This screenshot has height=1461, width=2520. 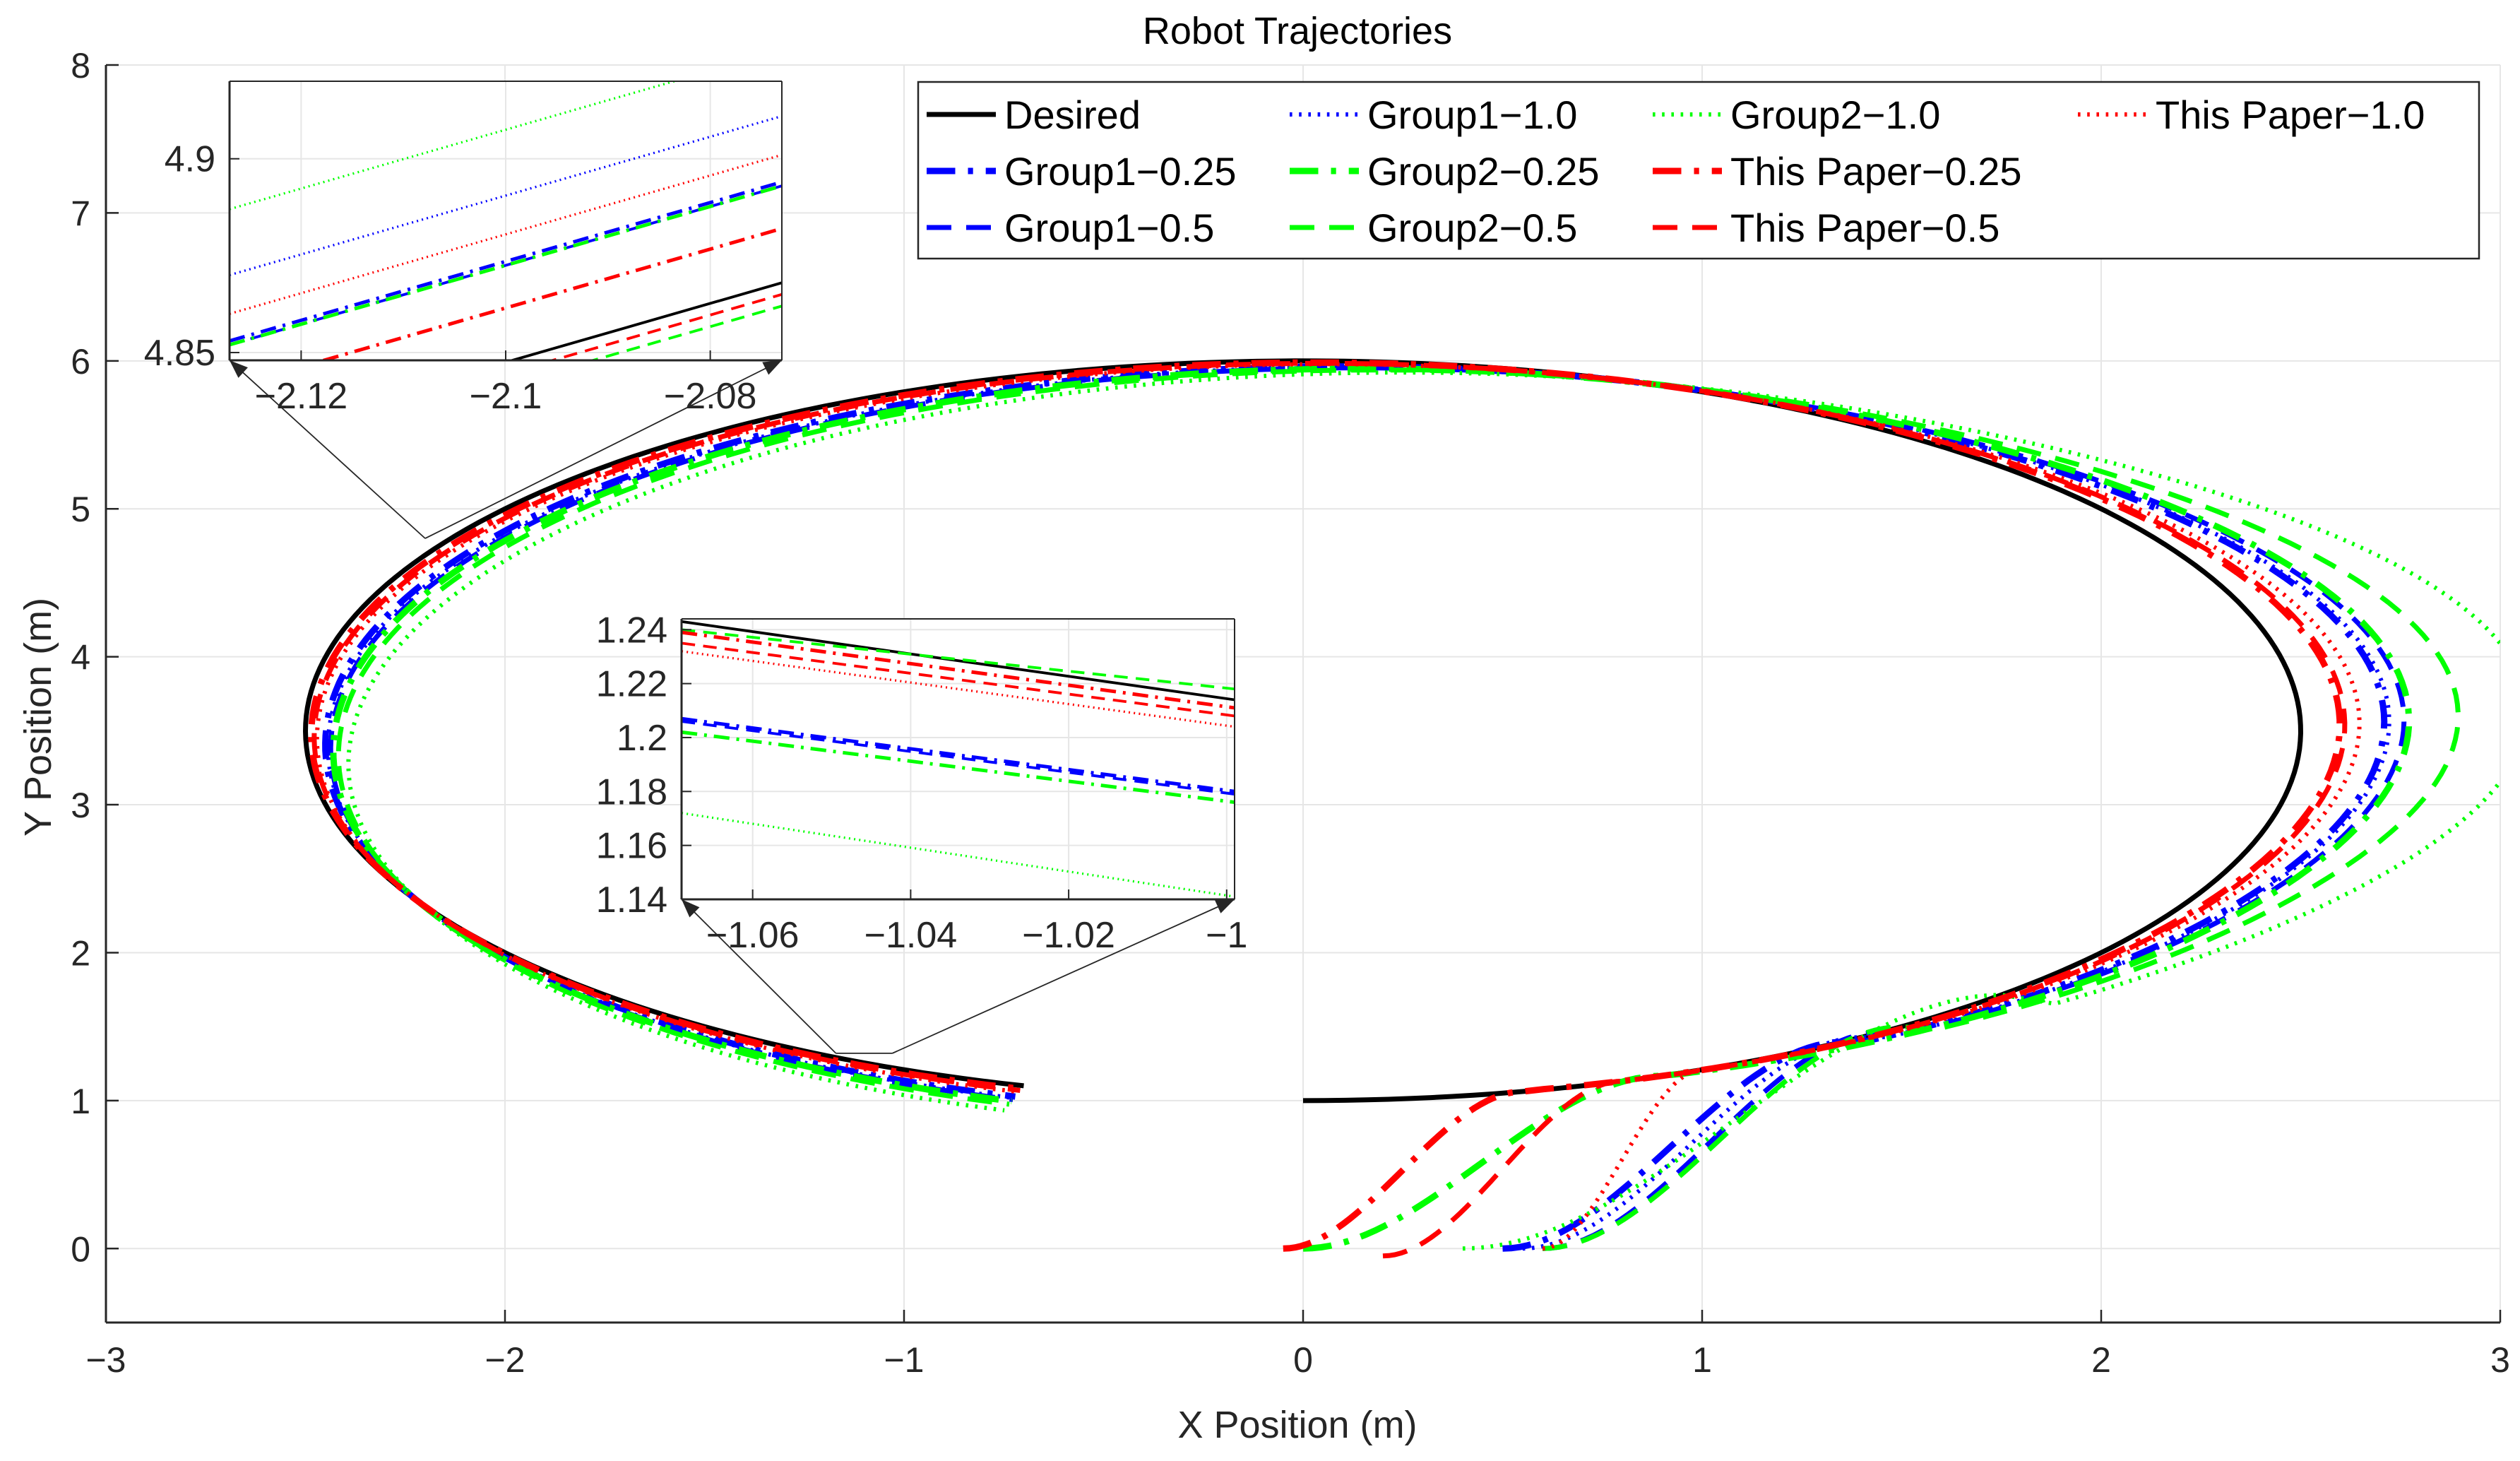 I want to click on x-tick-label: 2, so click(x=2101, y=1360).